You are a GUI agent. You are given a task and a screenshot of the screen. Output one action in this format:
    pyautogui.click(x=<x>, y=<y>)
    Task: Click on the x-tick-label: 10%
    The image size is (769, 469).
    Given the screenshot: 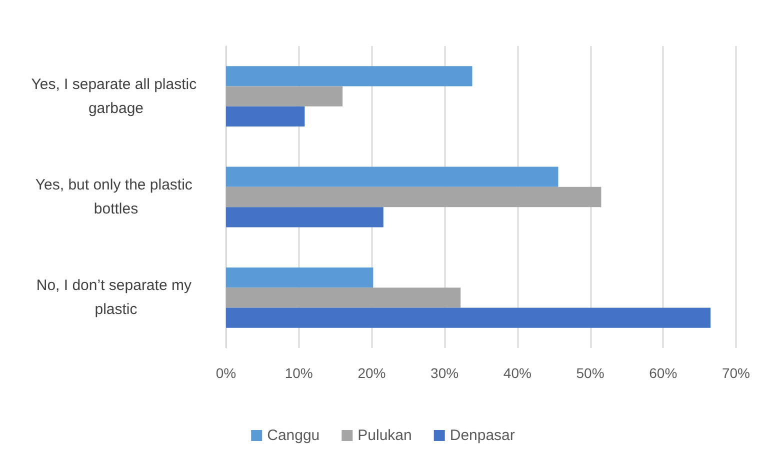 What is the action you would take?
    pyautogui.click(x=298, y=373)
    